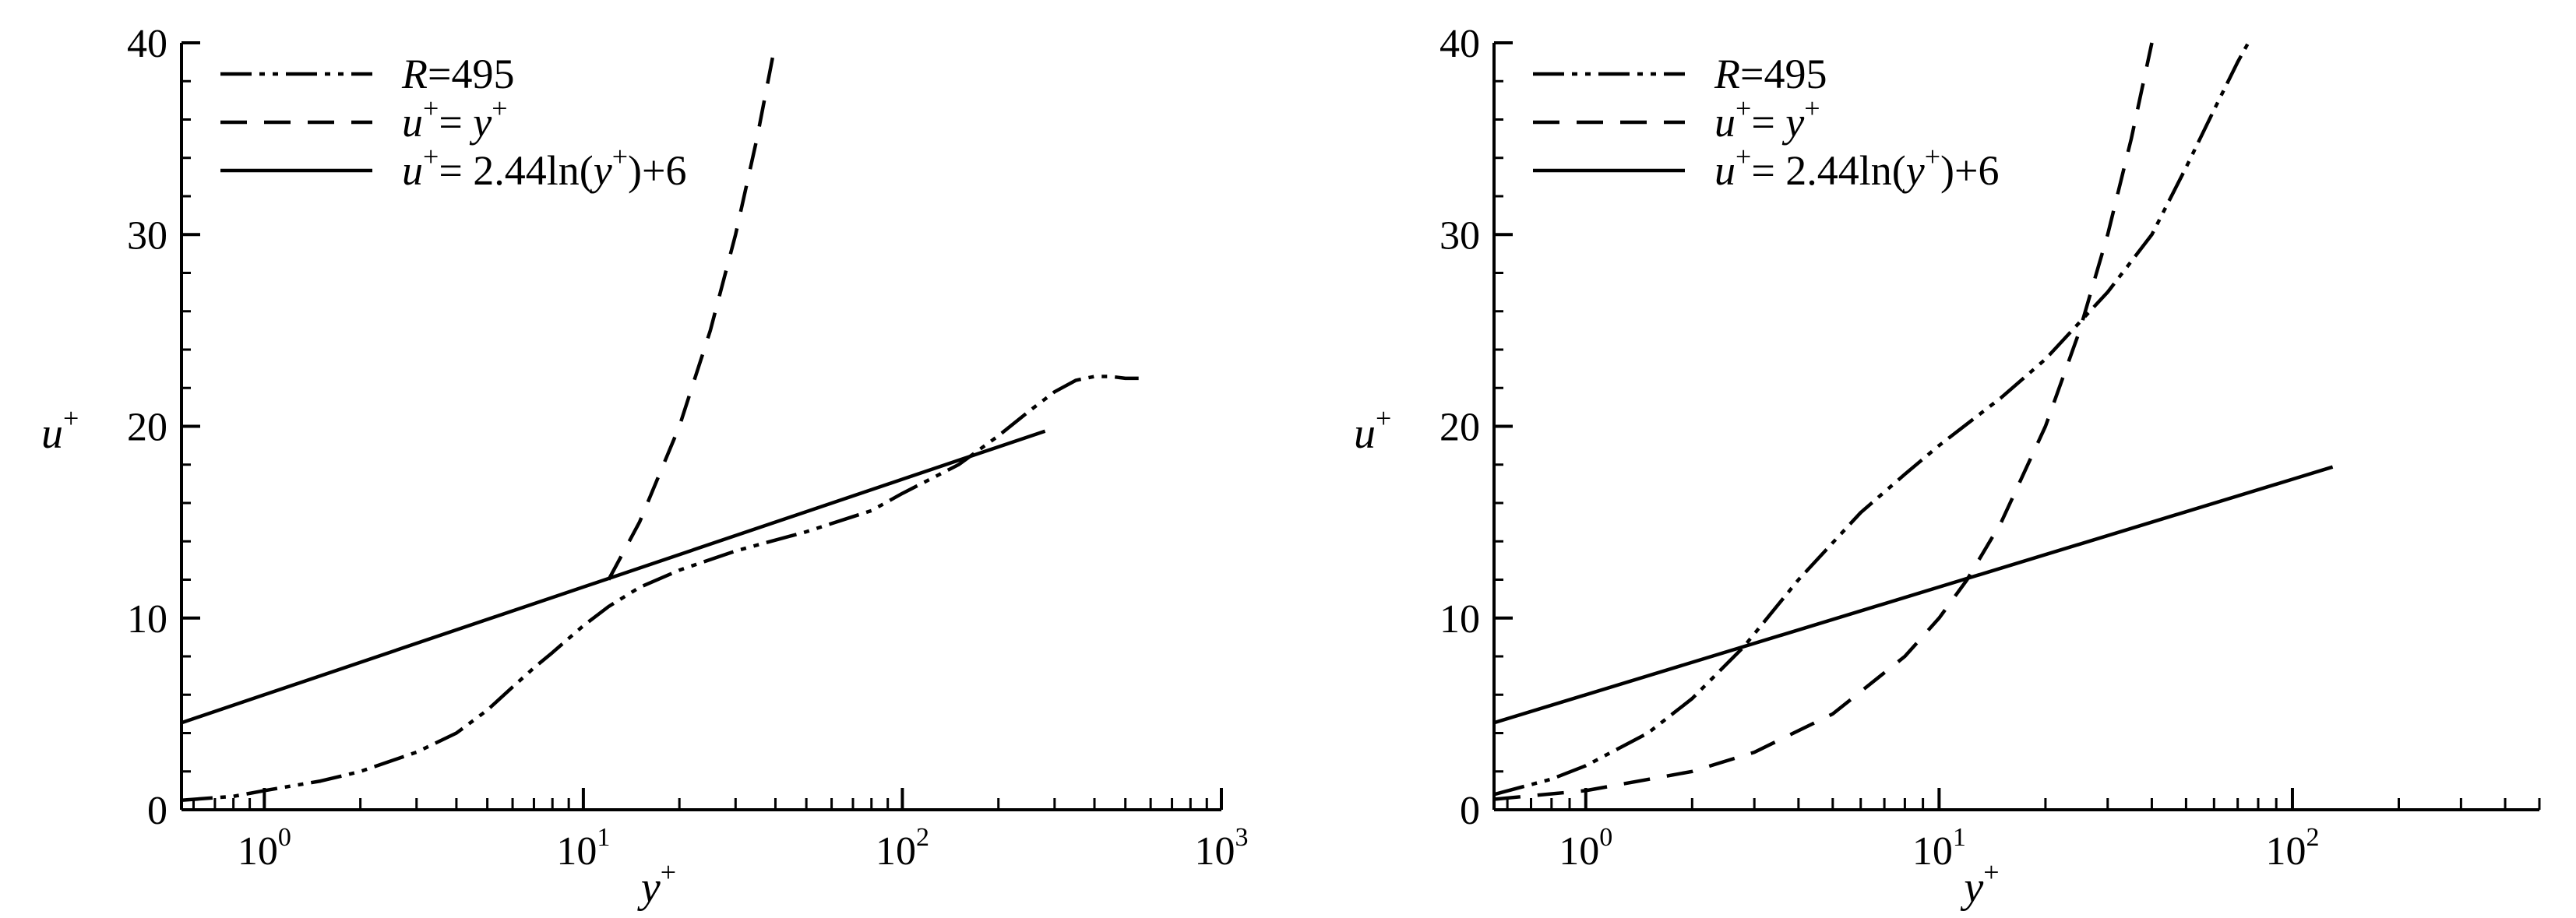  I want to click on x-tick-label: 10³, so click(1222, 848).